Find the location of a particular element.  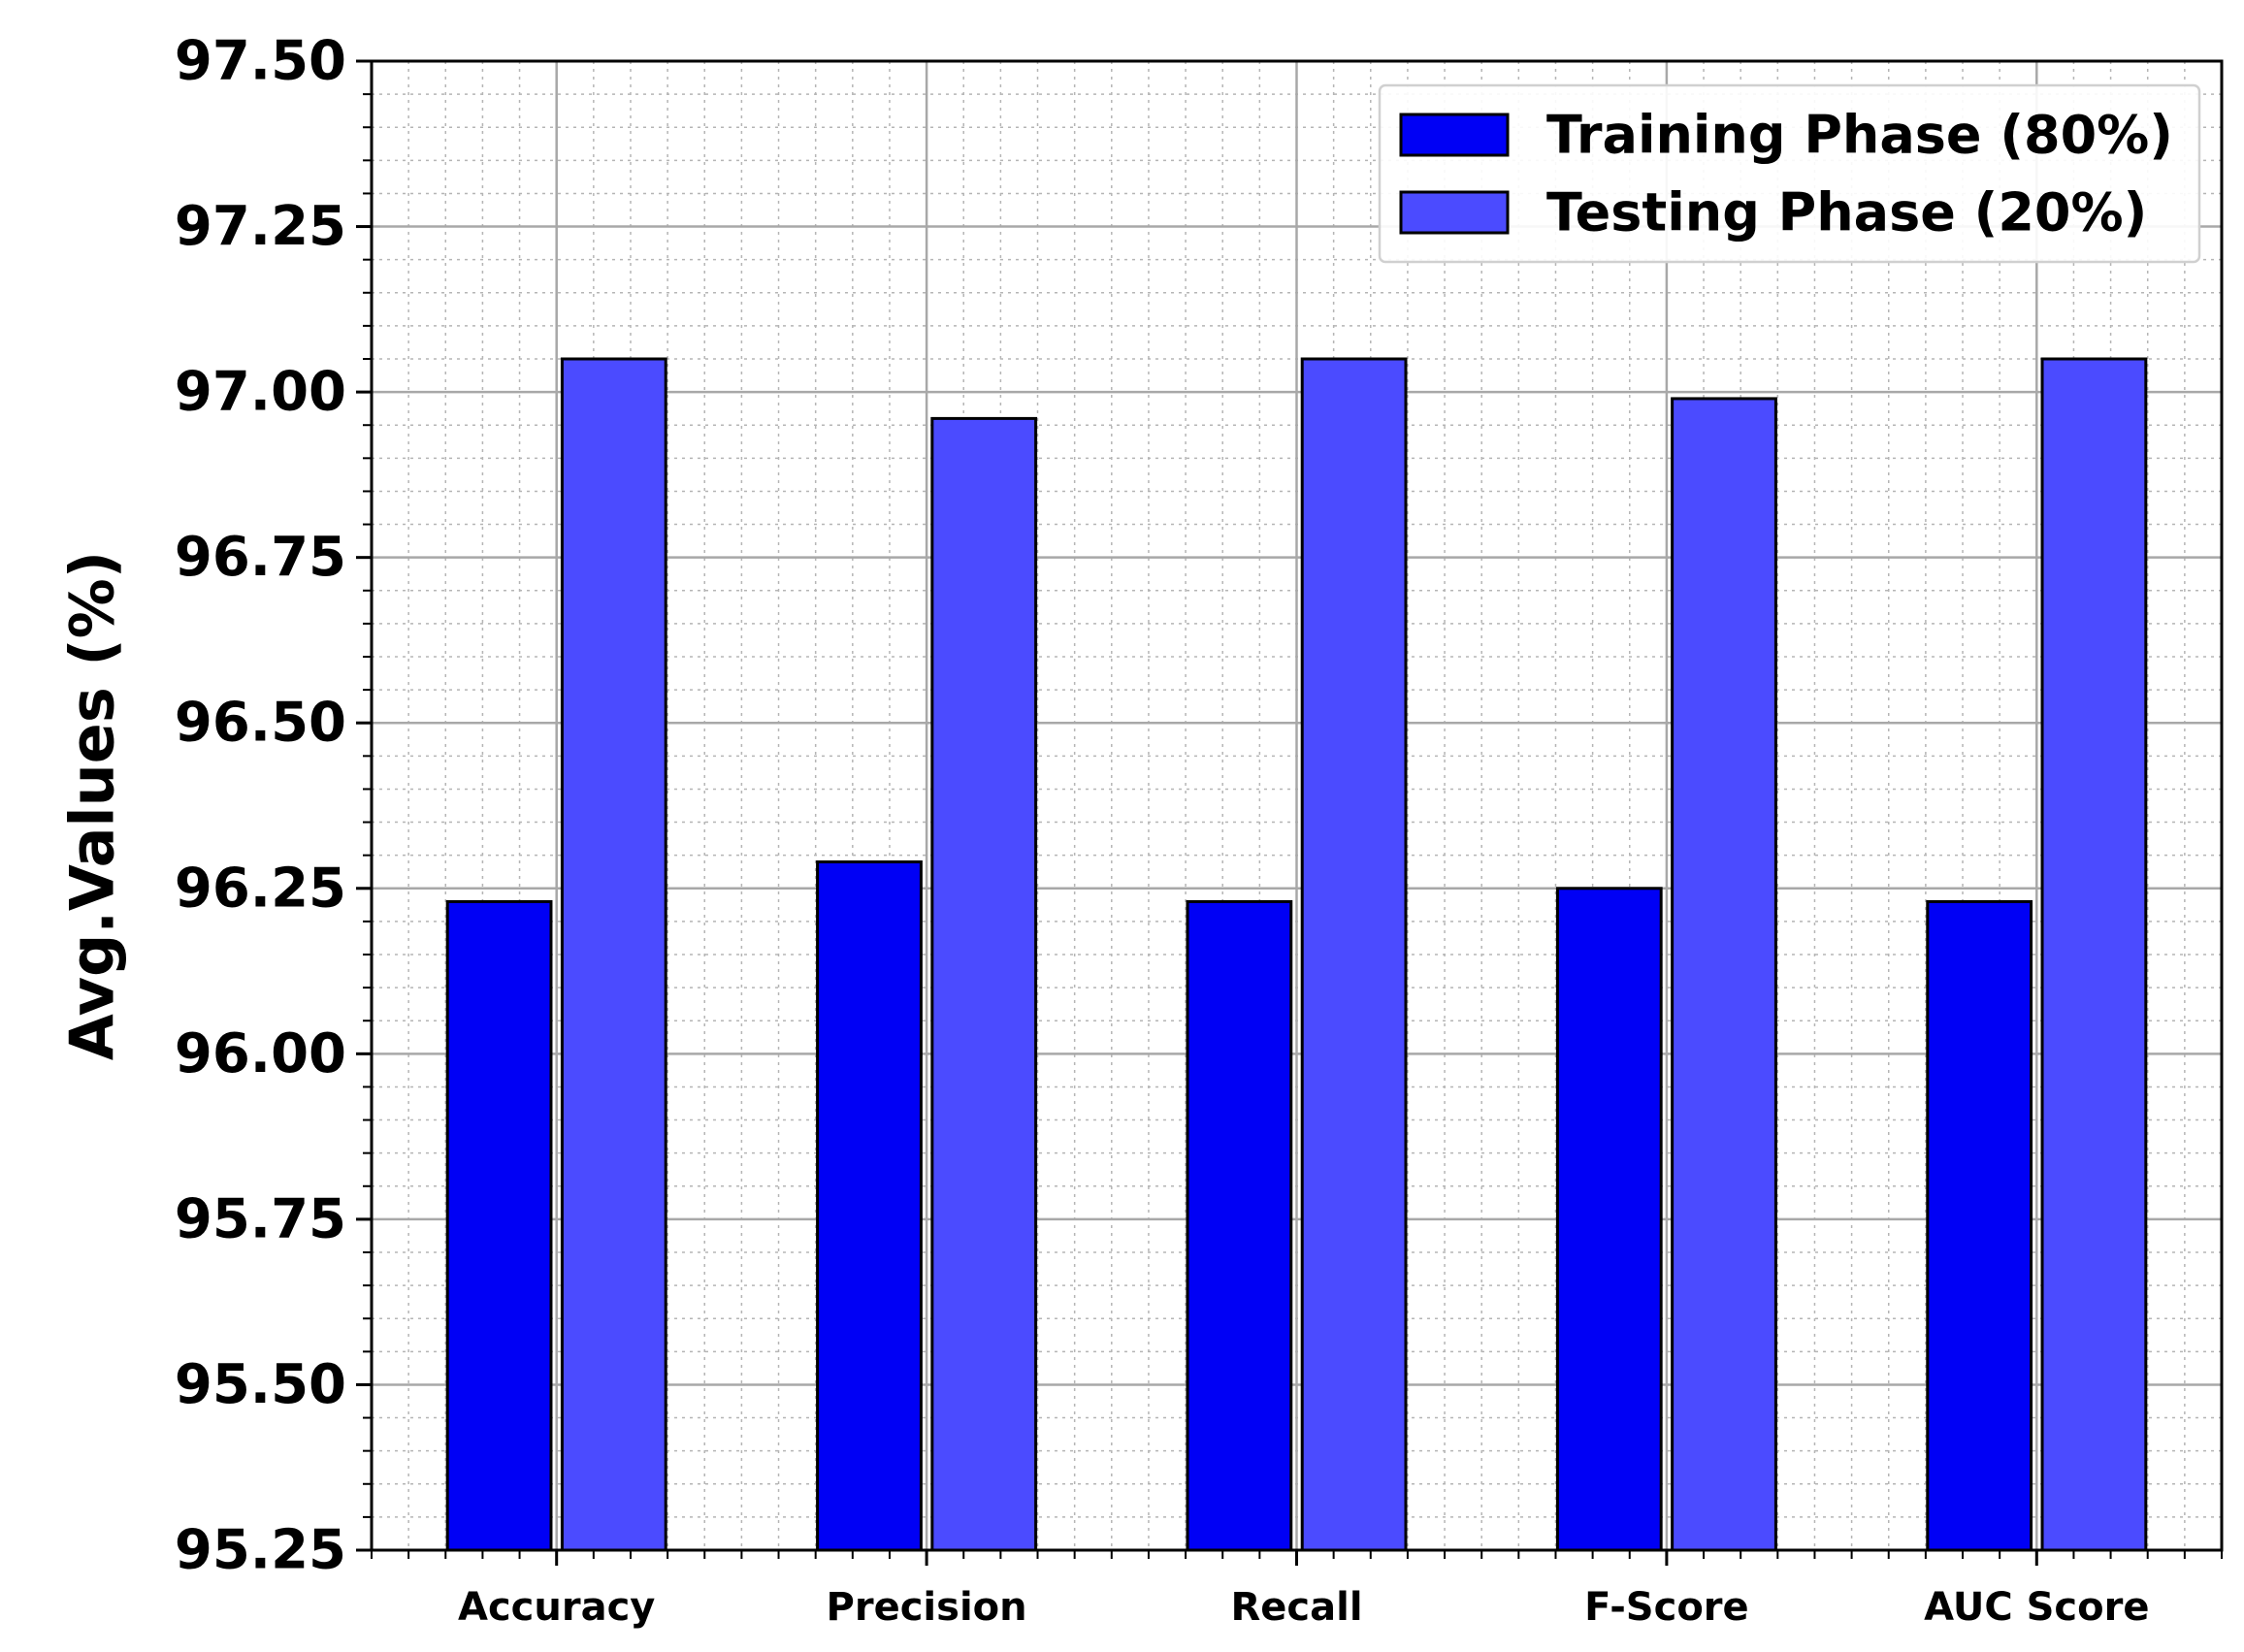

bar-testing-accuracy is located at coordinates (613, 955).